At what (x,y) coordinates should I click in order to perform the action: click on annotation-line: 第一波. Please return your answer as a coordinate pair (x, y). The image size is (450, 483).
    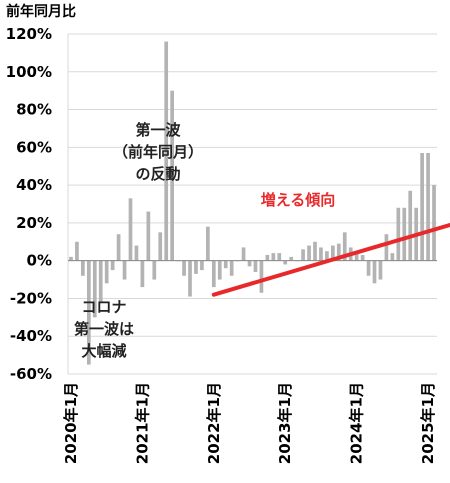
    Looking at the image, I should click on (158, 130).